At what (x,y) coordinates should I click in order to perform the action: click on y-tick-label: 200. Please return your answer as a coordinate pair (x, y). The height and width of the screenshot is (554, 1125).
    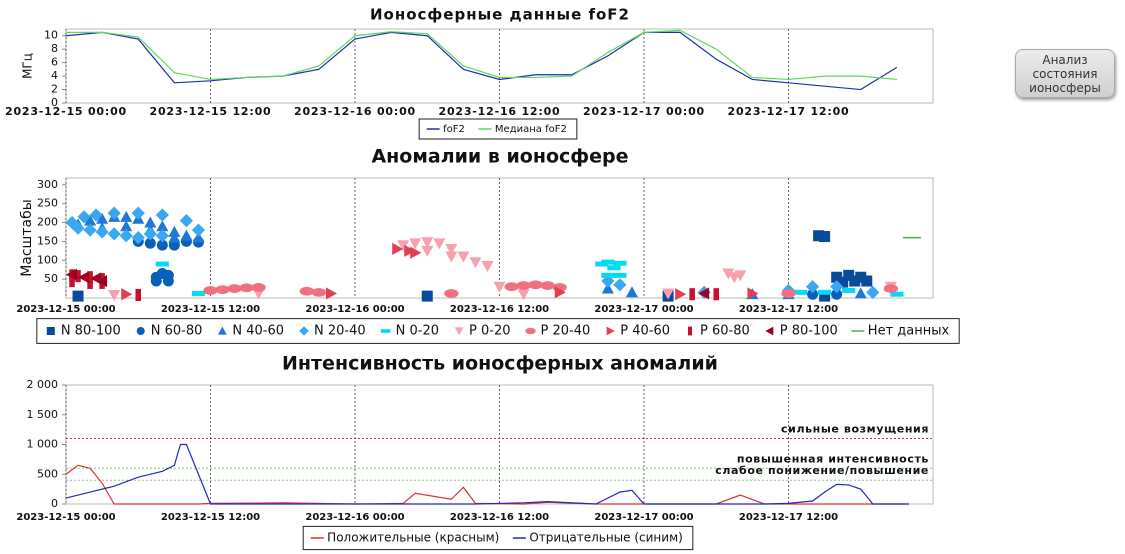
    Looking at the image, I should click on (47, 222).